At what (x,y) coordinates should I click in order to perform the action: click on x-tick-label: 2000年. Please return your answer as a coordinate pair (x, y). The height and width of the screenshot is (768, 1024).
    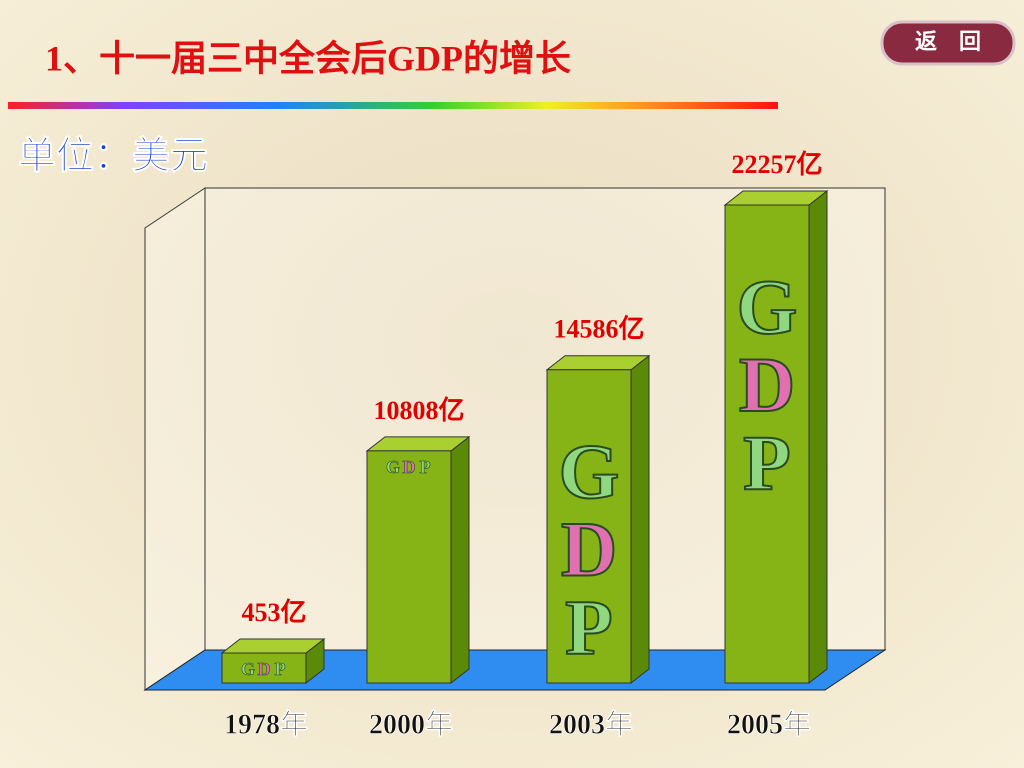
    Looking at the image, I should click on (411, 723).